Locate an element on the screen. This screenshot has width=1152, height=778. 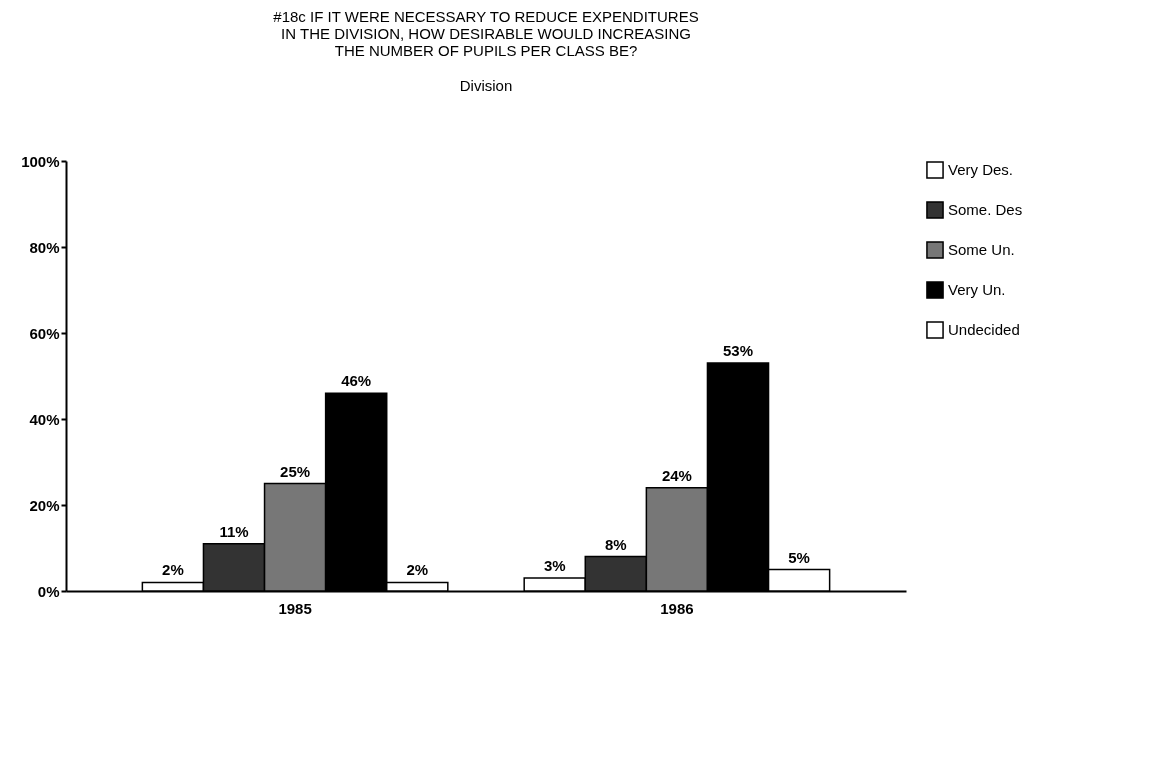
chart-title: #18c IF IT WERE NECESSARY TO REDUCE EXPENDITURES IN THE DIVISION, HOW DESIRABLE WOULD INCREASING THE NUMBER OF PUPILS PER CLASS BE? is located at coordinates (486, 33).